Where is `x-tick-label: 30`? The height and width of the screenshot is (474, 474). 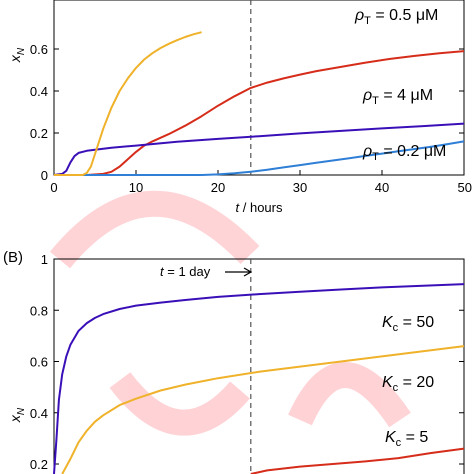 x-tick-label: 30 is located at coordinates (300, 187).